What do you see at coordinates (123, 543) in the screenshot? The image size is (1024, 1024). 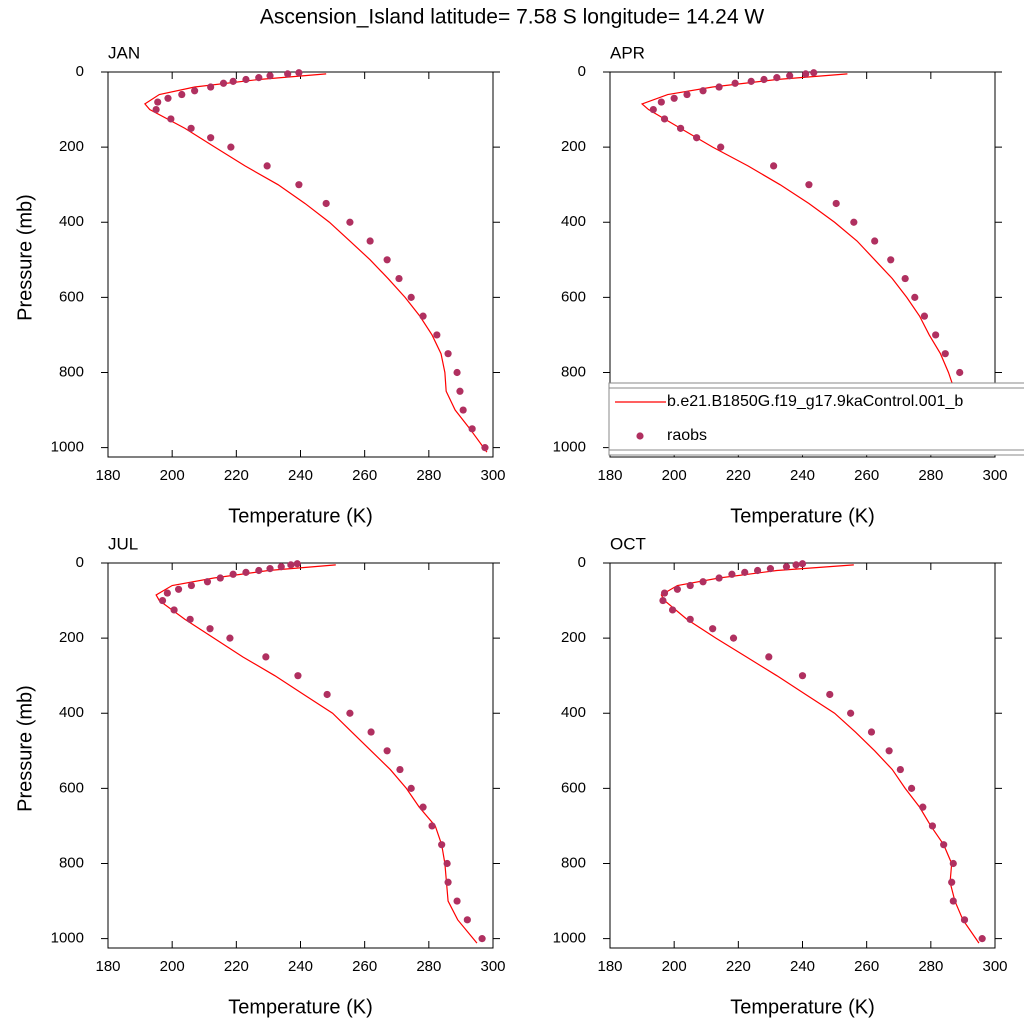 I see `panel-title: JUL` at bounding box center [123, 543].